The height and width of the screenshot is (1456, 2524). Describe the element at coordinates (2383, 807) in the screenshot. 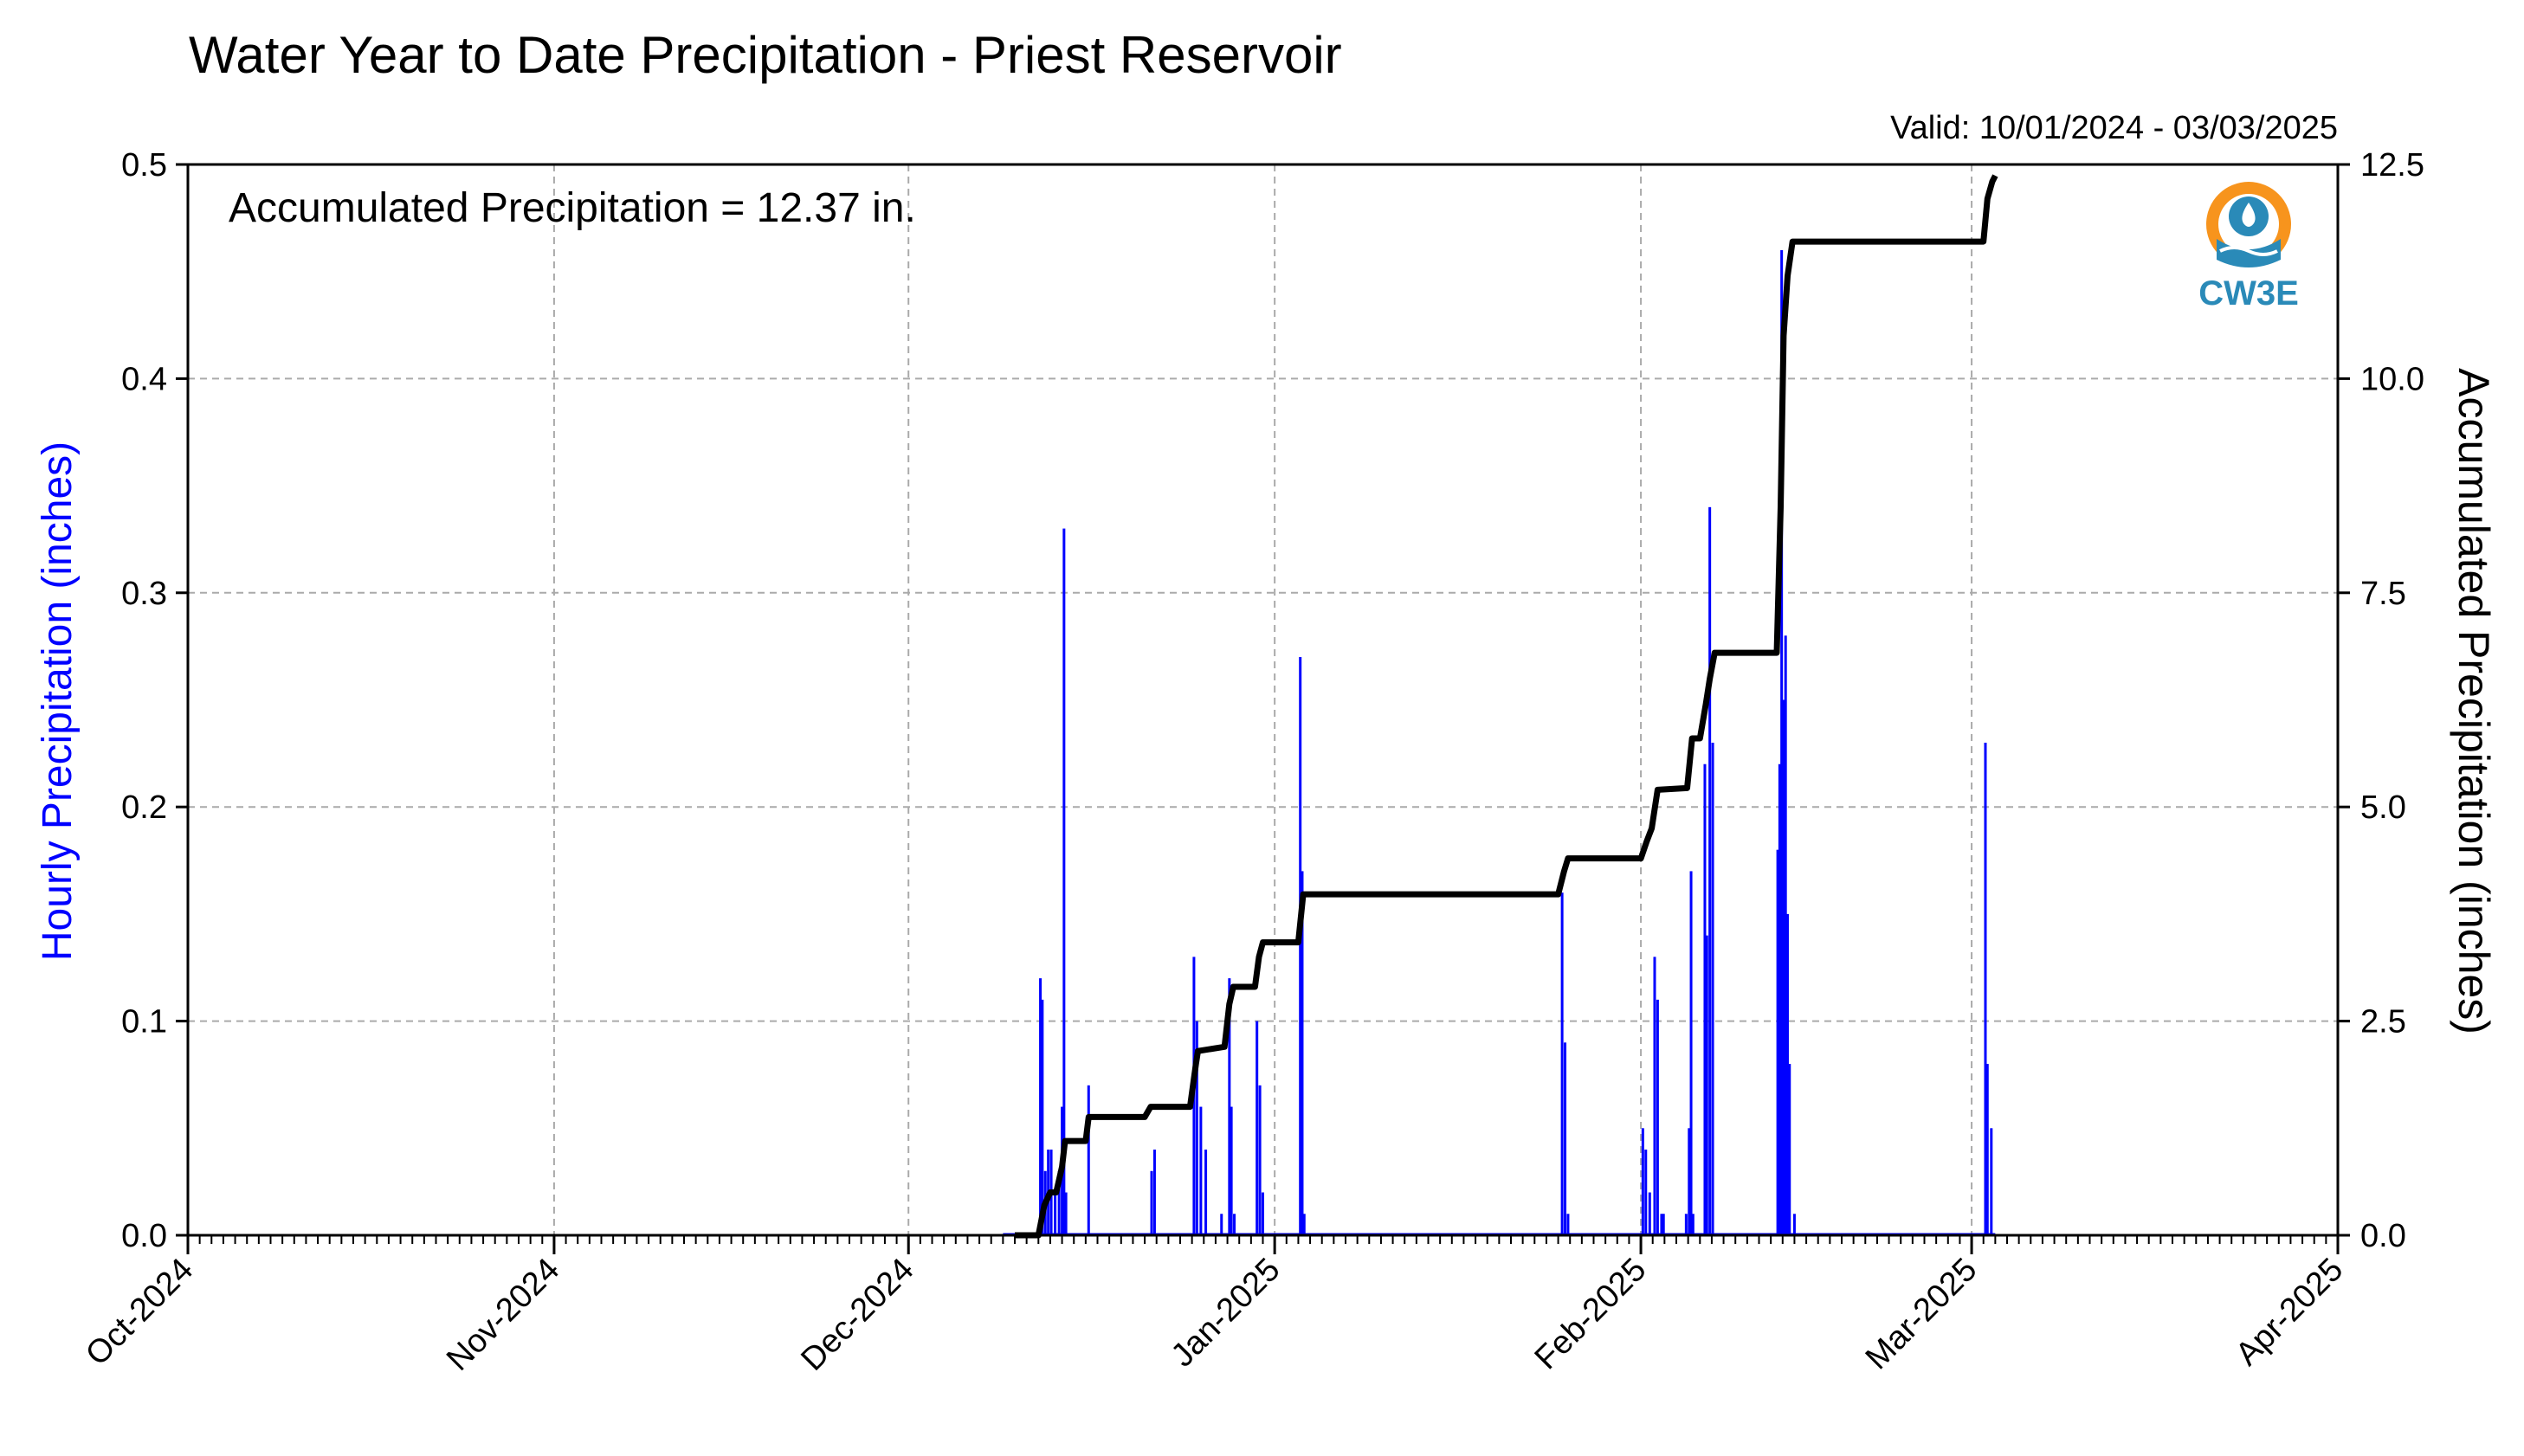

I see `y-tick-label-right: 5.0` at that location.